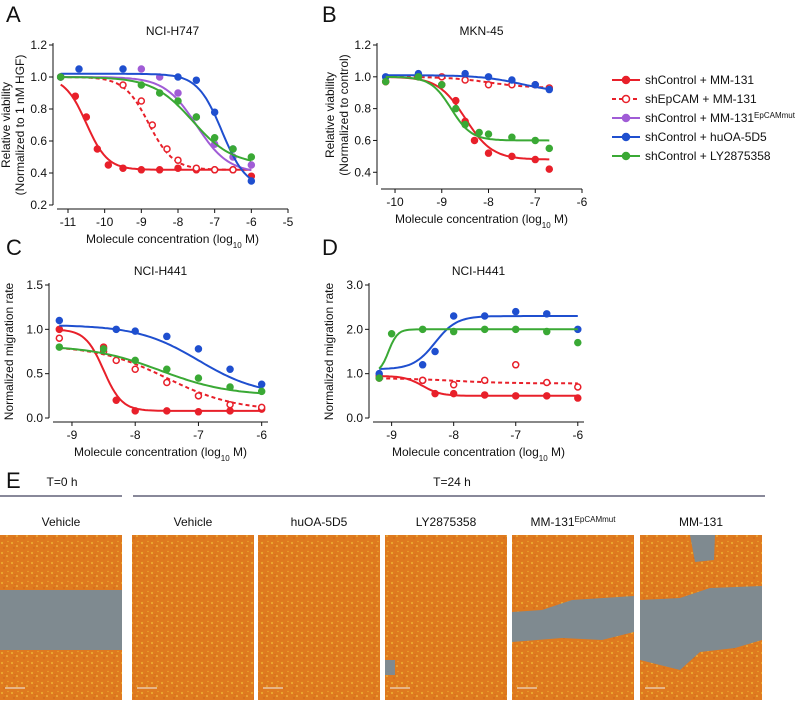 The image size is (800, 710). I want to click on text-part: shEpCAM + MM-131, so click(701, 99).